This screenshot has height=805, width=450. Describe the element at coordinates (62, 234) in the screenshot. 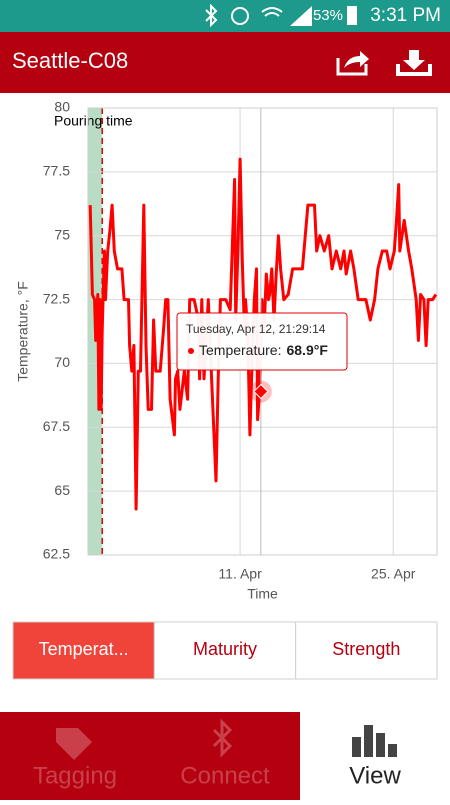

I see `y-tick-label: 75` at that location.